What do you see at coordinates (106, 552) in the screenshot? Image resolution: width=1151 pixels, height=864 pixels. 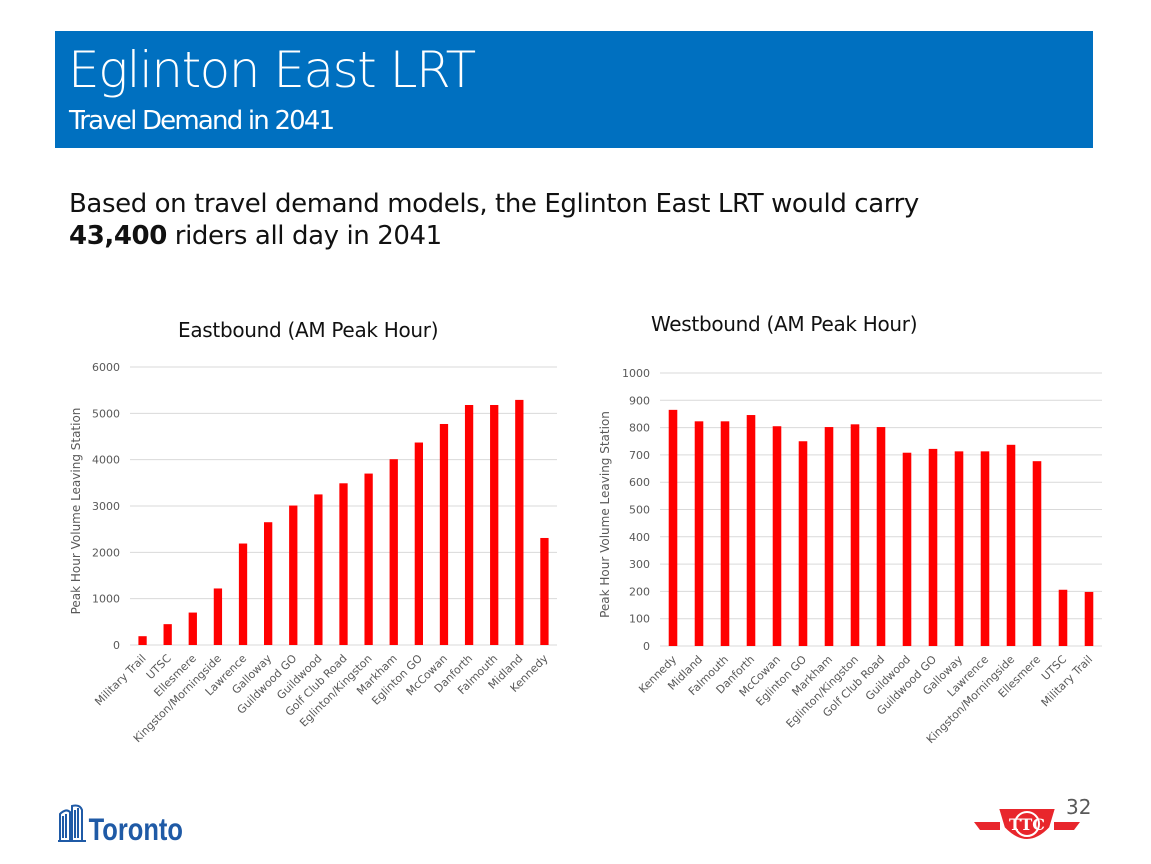 I see `eastbound-ytick-label: 2000` at bounding box center [106, 552].